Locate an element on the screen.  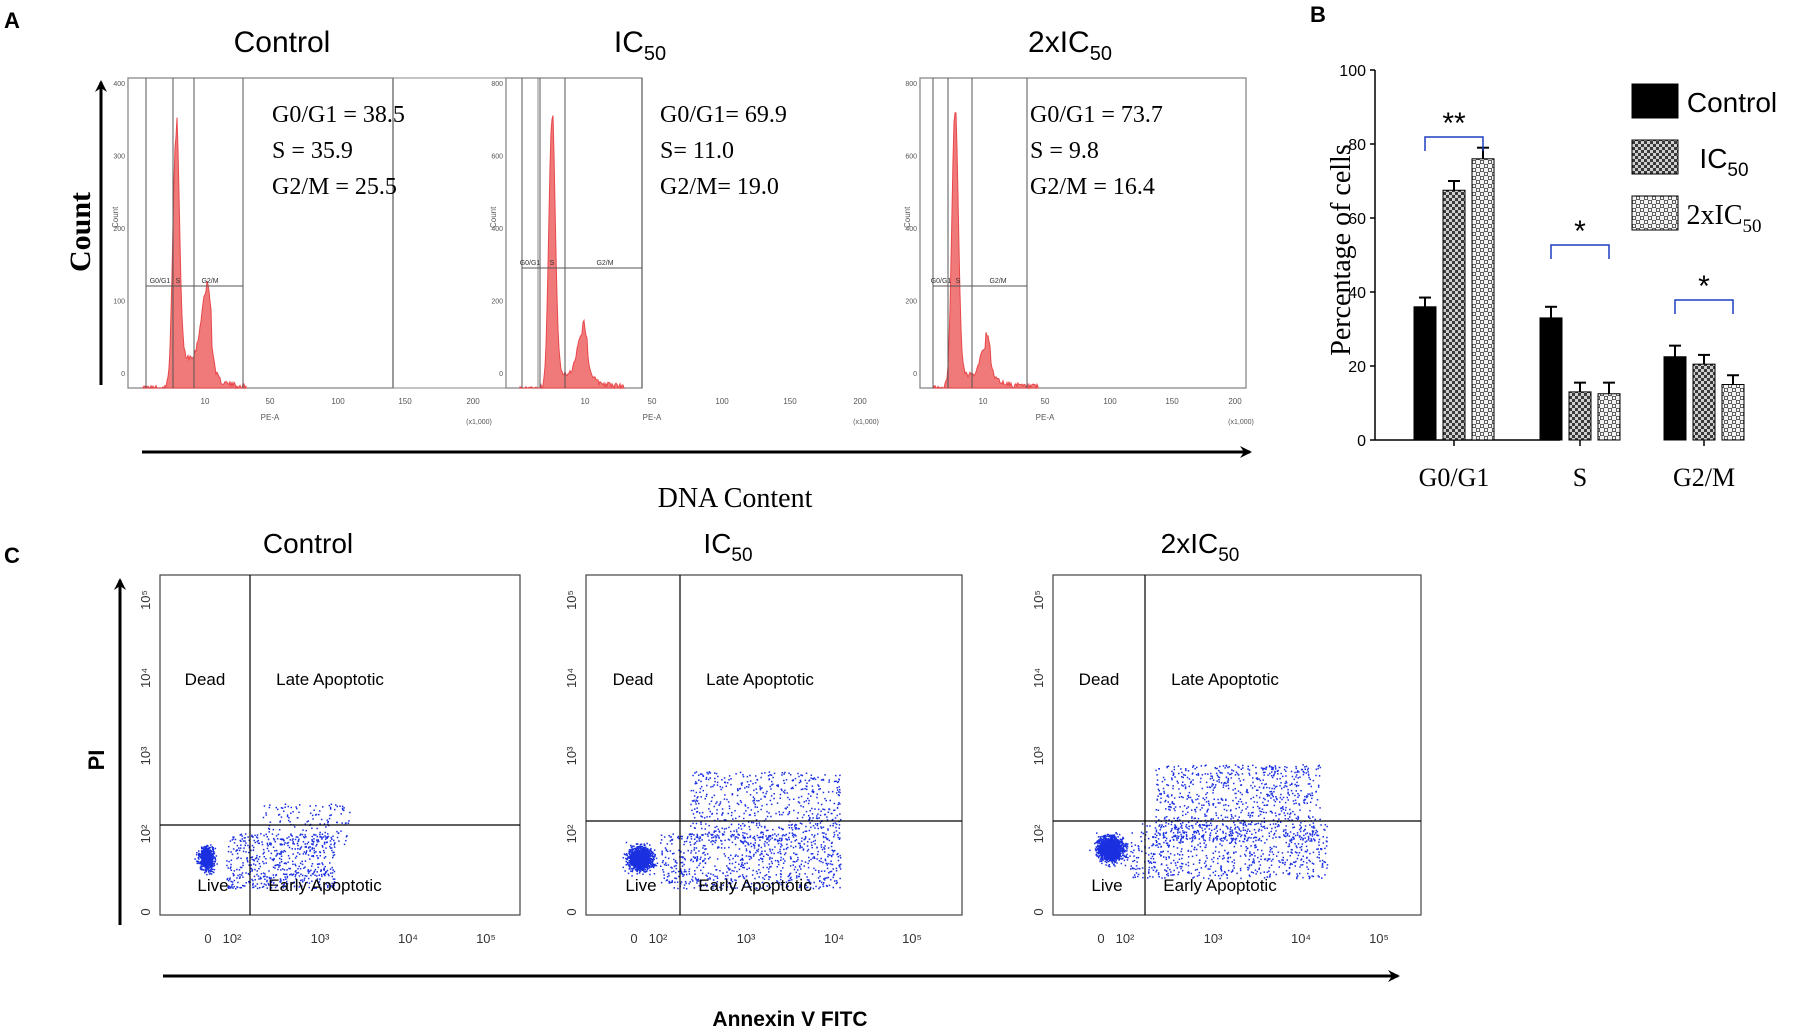
histogram-frame is located at coordinates (574, 233).